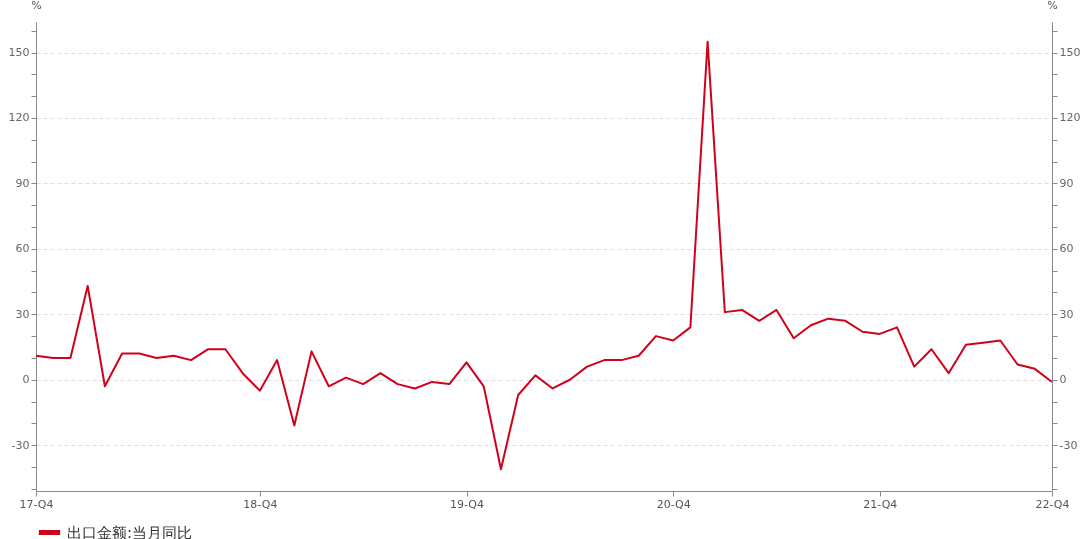  I want to click on x-tick-label: 17-Q4, so click(36, 504).